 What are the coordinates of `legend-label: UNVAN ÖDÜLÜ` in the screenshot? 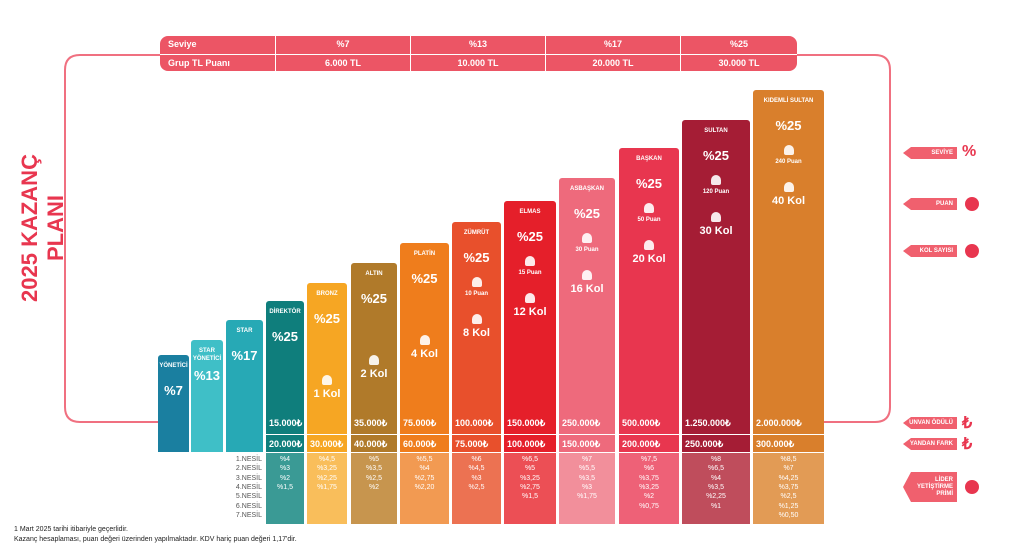 It's located at (930, 423).